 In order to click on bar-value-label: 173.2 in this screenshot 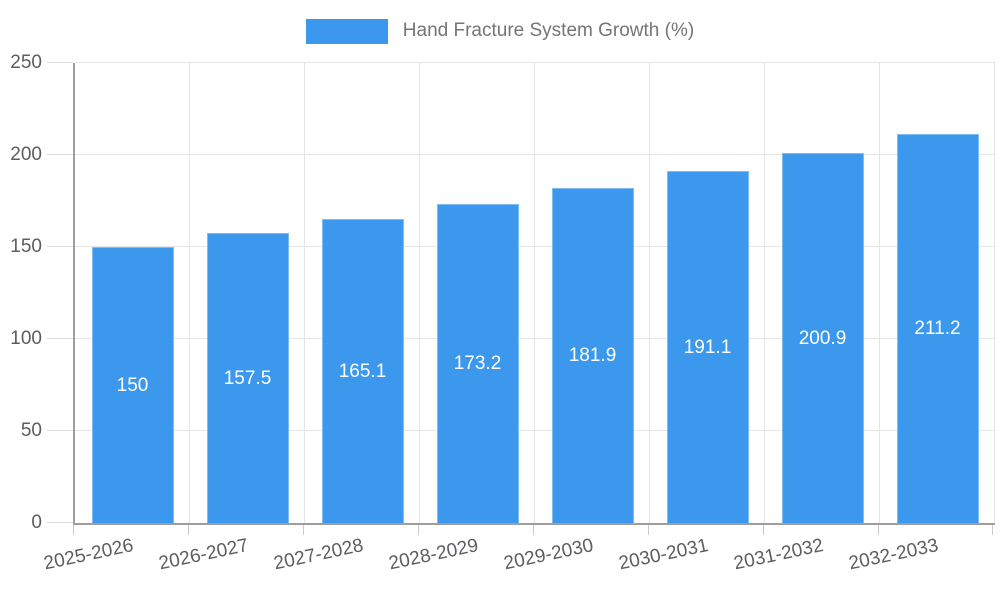, I will do `click(477, 363)`.